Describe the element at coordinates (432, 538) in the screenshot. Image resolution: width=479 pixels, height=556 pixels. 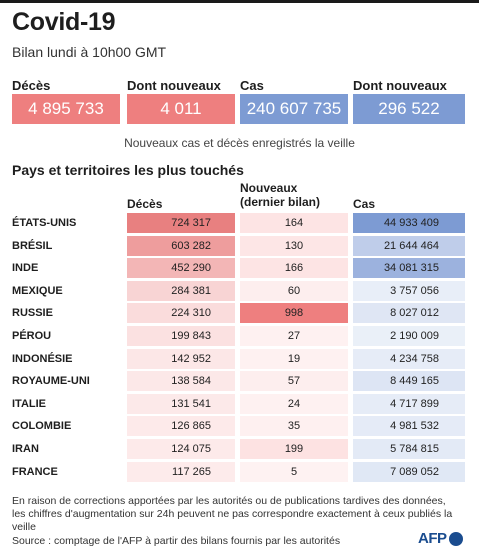
I see `afp-logo-text: AFP` at that location.